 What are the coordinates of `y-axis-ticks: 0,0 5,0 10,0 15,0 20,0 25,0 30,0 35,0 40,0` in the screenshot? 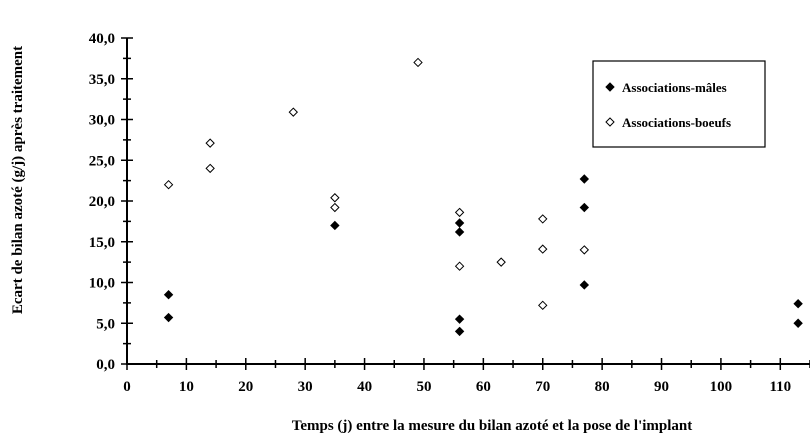 It's located at (111, 202).